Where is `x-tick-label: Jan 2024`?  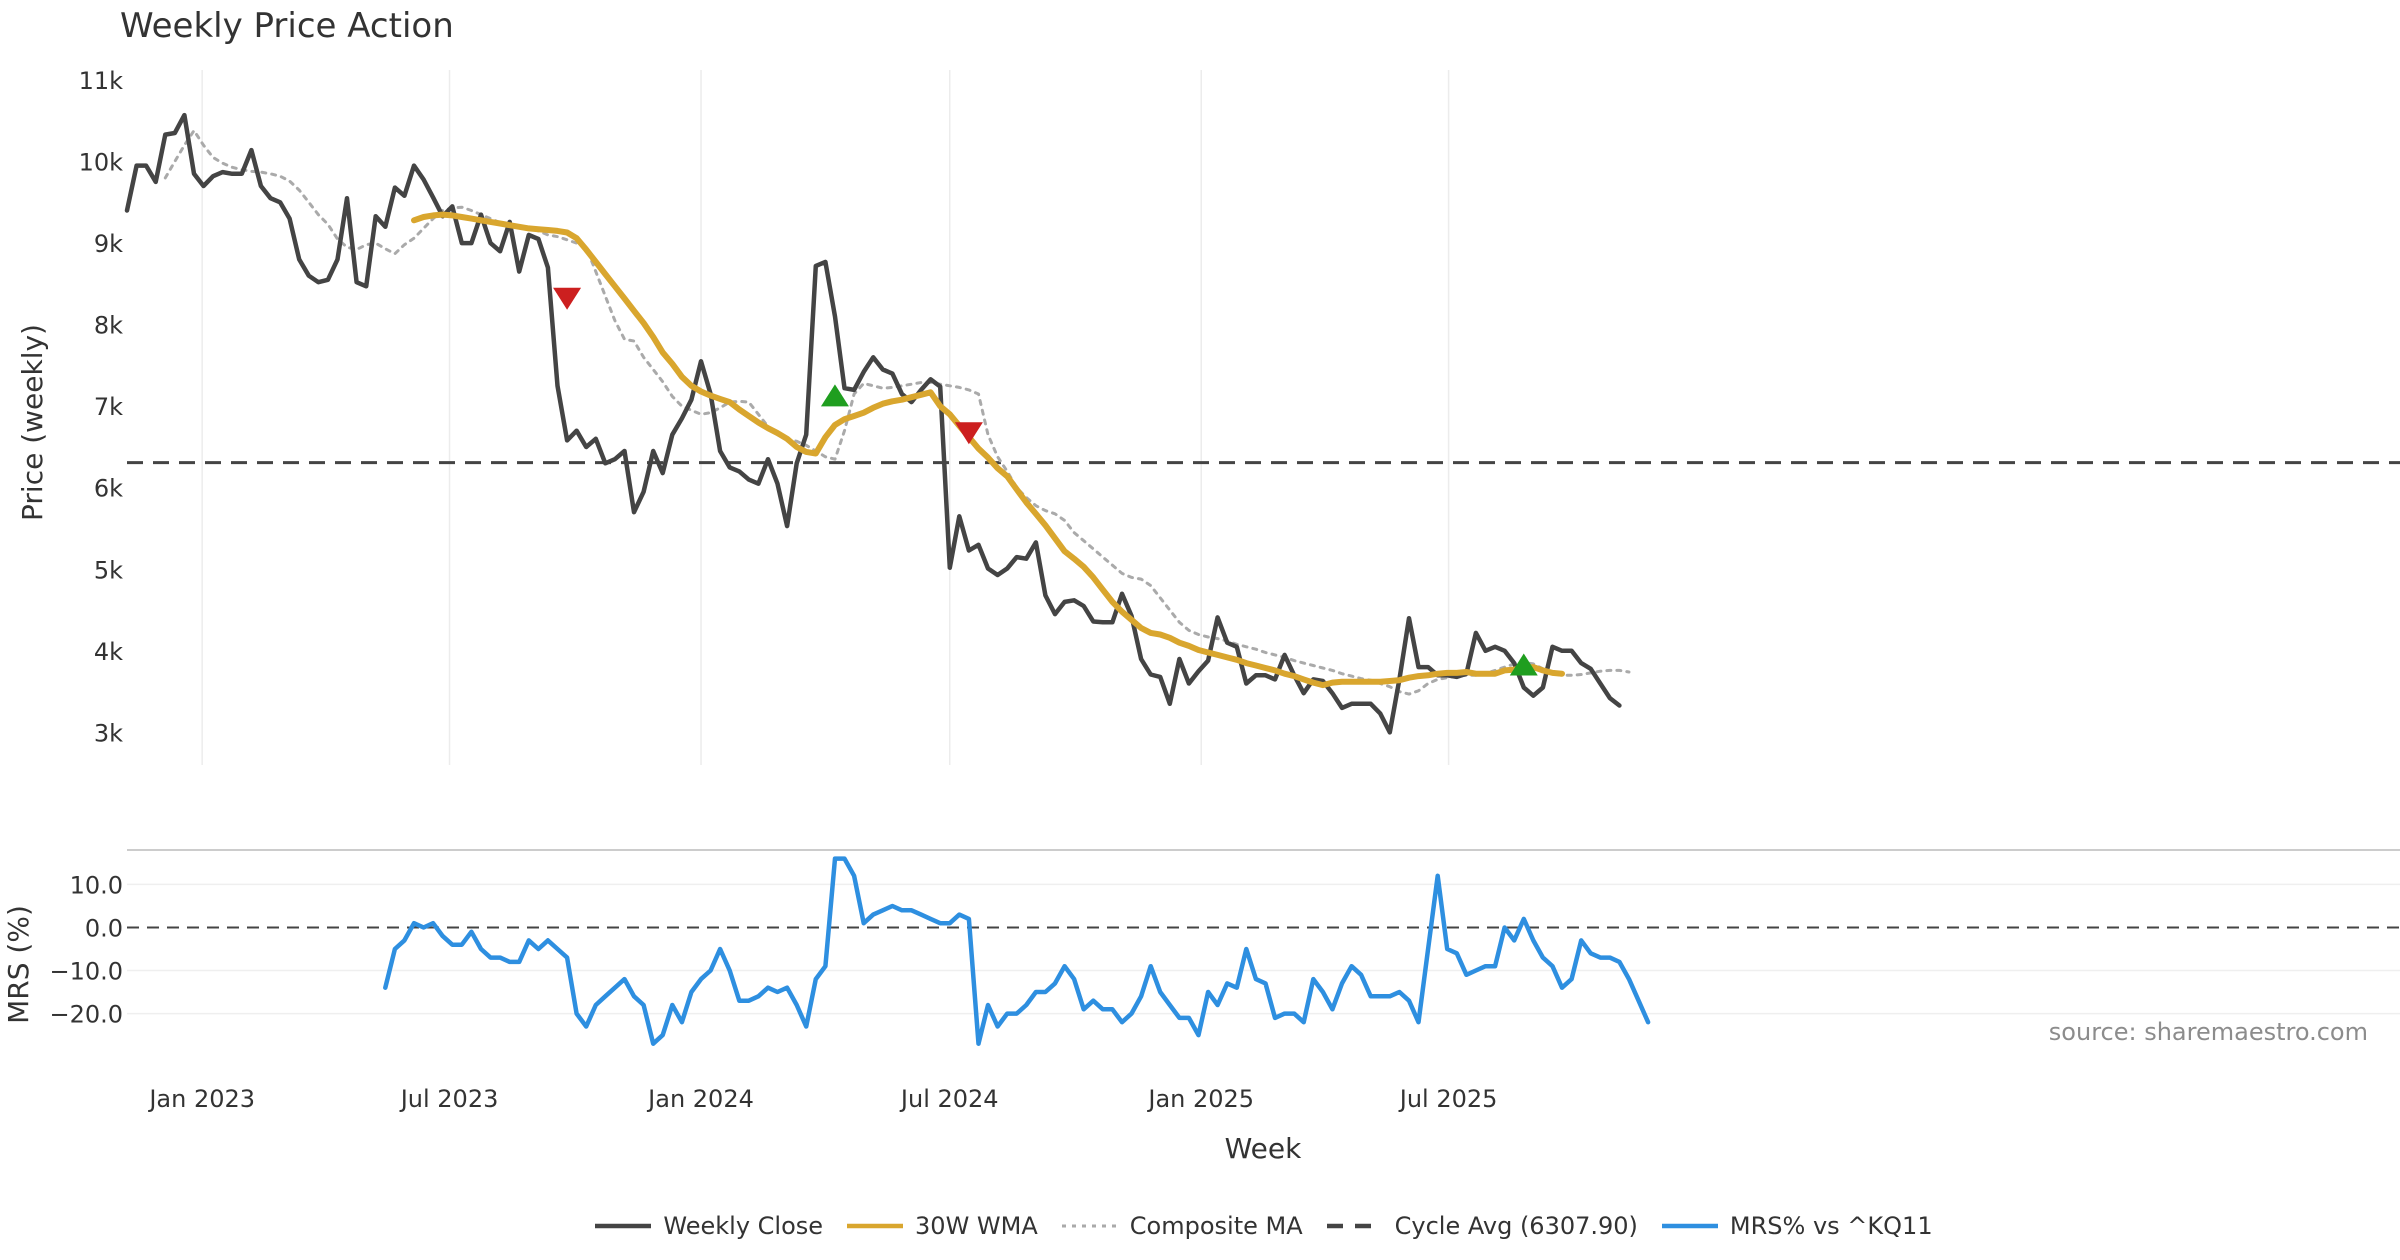 x-tick-label: Jan 2024 is located at coordinates (700, 1099).